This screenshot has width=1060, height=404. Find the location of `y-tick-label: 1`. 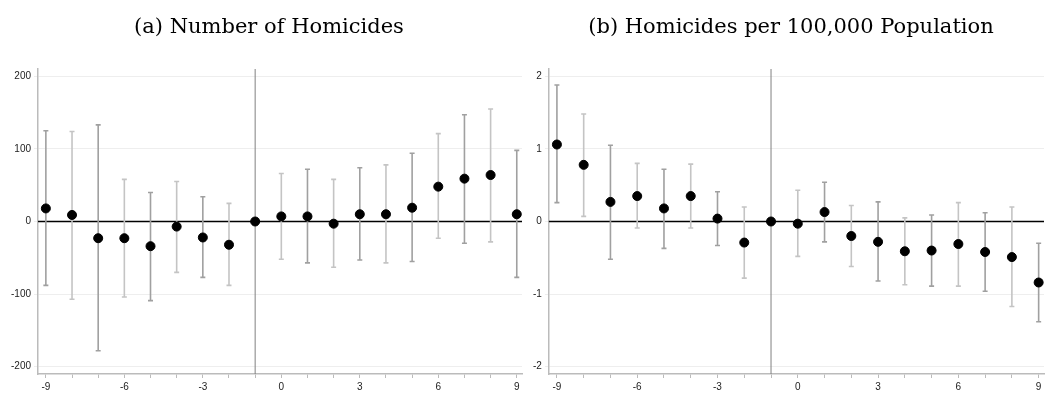

y-tick-label: 1 is located at coordinates (539, 148).